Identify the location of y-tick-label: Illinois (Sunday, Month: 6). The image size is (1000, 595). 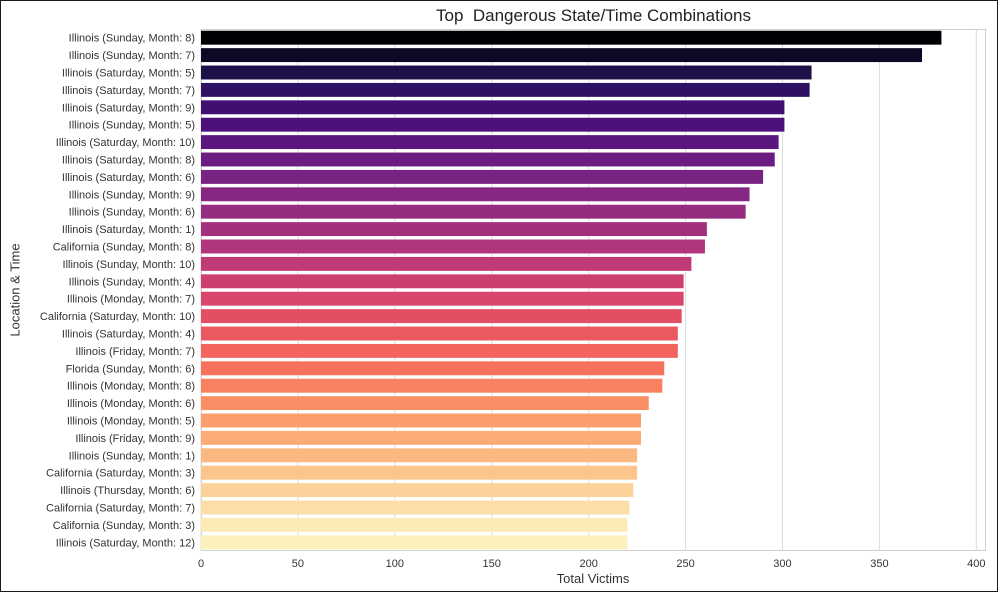
(132, 213).